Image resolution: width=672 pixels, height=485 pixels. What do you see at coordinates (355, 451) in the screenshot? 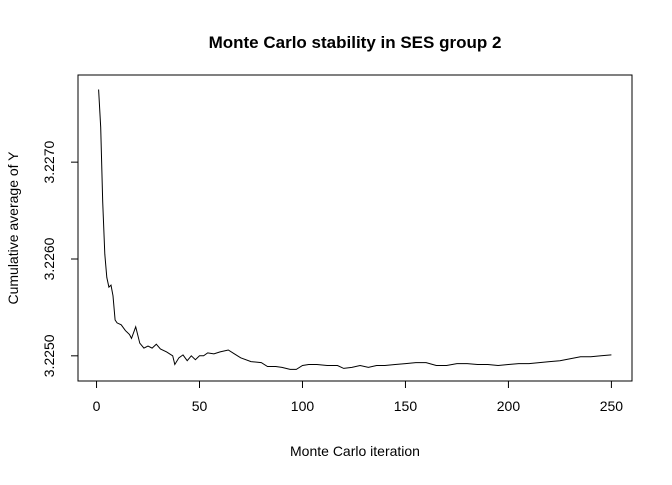
I see `x-axis-label: Monte Carlo iteration` at bounding box center [355, 451].